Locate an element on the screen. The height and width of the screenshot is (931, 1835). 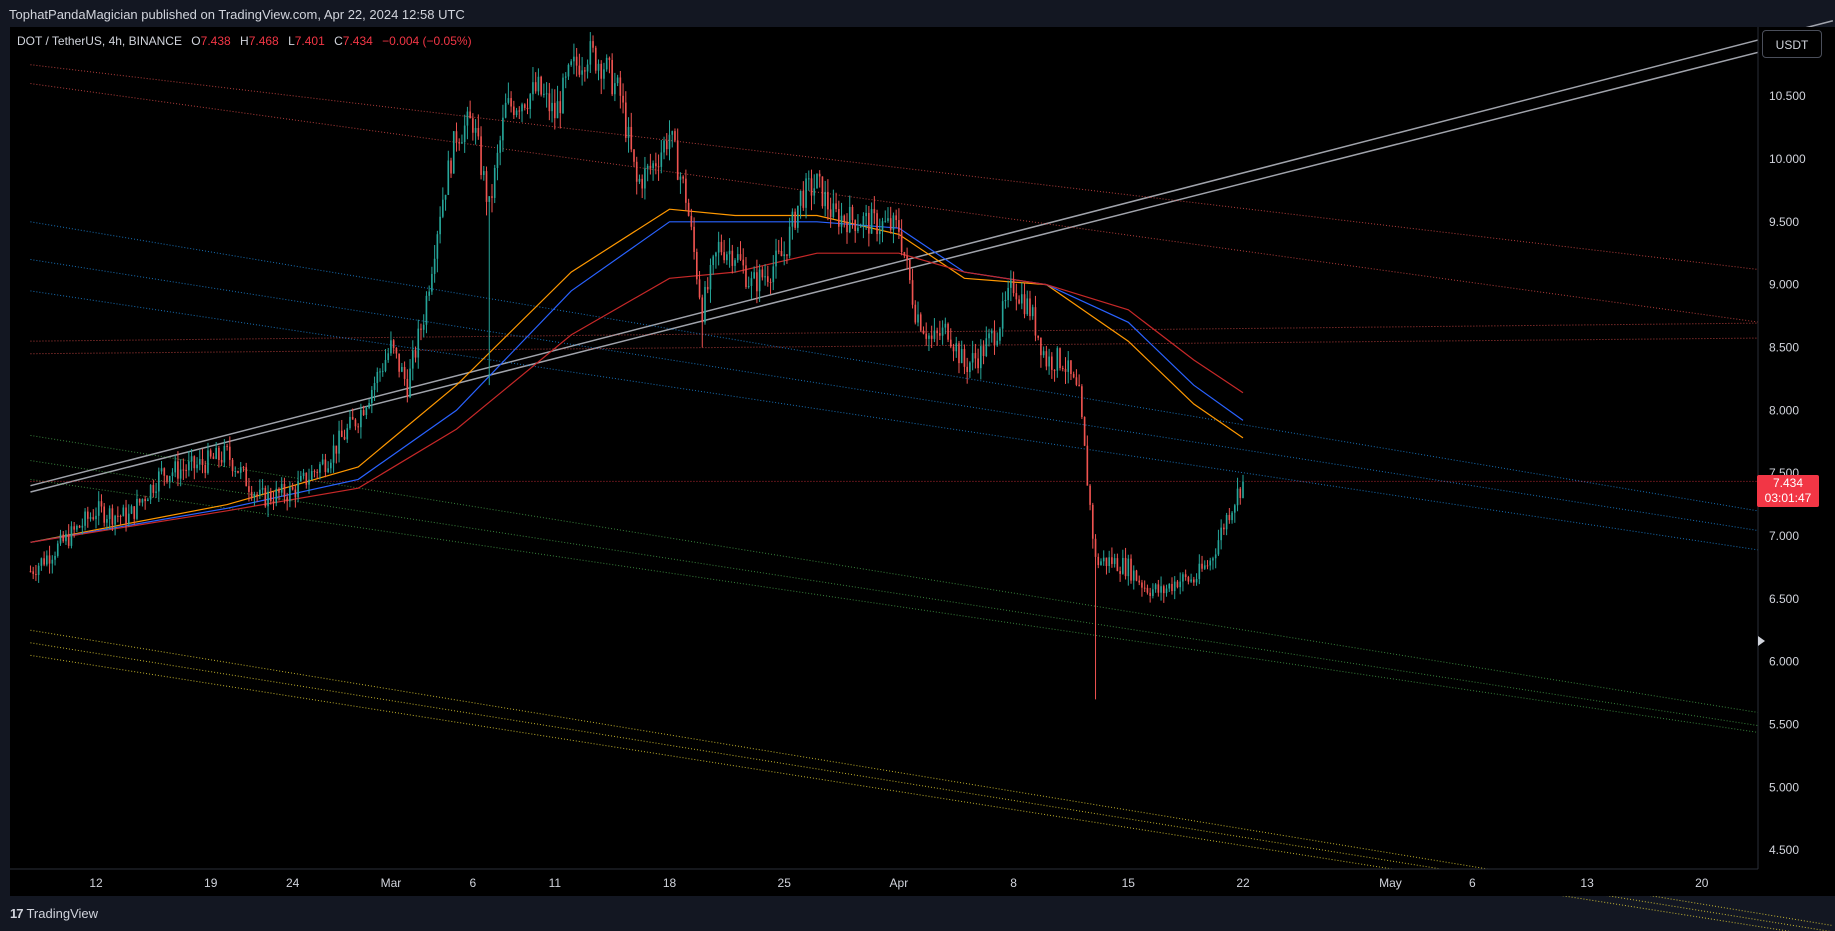
symbol-info: DOT / TetherUS, 4h, BINANCE is located at coordinates (99, 41).